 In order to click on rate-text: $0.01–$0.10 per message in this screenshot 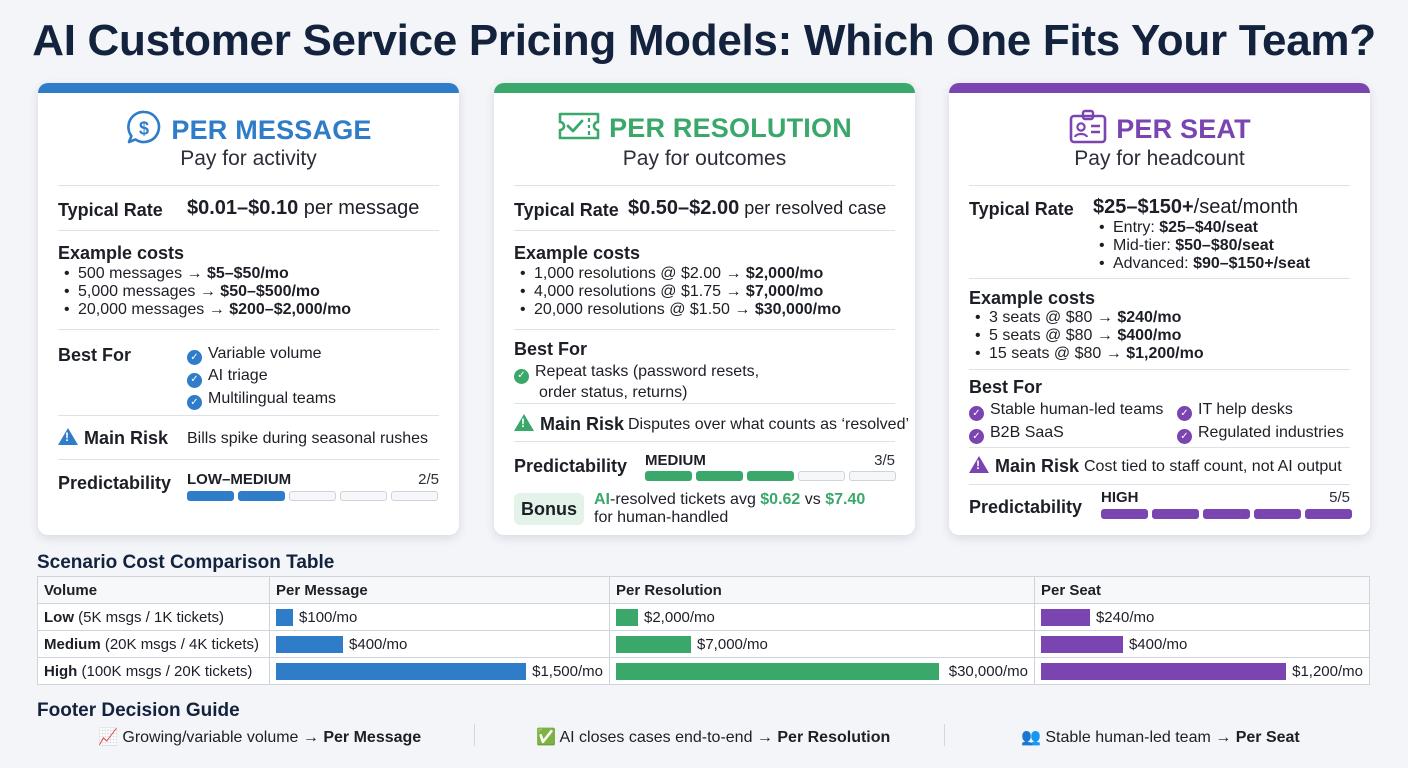, I will do `click(303, 208)`.